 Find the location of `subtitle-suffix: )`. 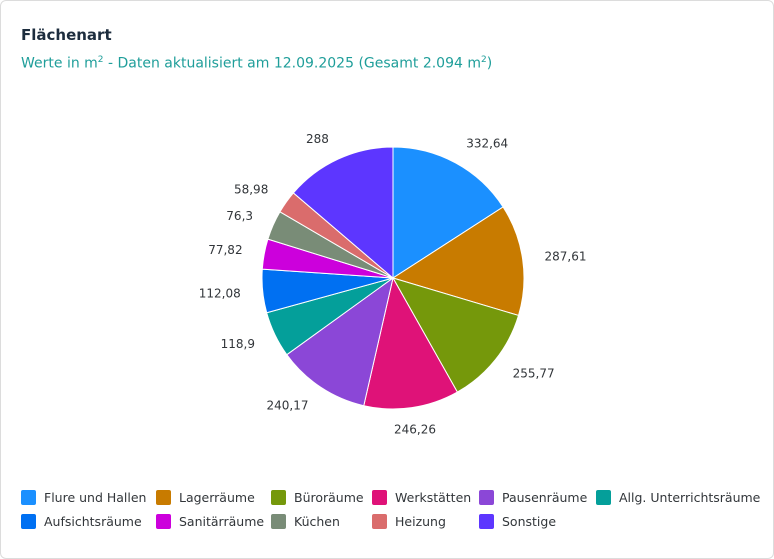

subtitle-suffix: ) is located at coordinates (489, 63).